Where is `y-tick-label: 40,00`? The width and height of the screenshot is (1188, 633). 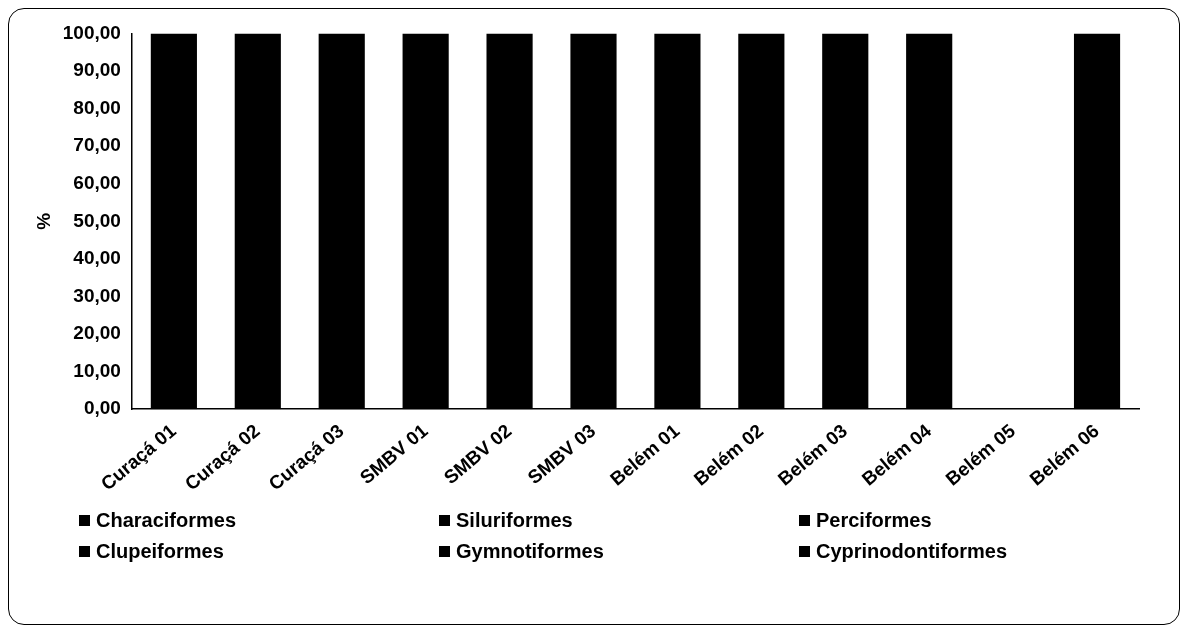
y-tick-label: 40,00 is located at coordinates (97, 258).